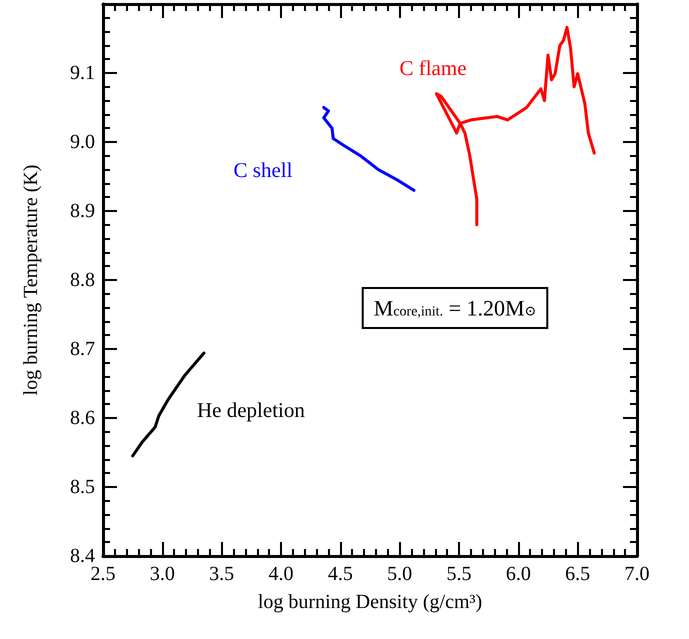  I want to click on y-tick-label: 8.9, so click(82, 211).